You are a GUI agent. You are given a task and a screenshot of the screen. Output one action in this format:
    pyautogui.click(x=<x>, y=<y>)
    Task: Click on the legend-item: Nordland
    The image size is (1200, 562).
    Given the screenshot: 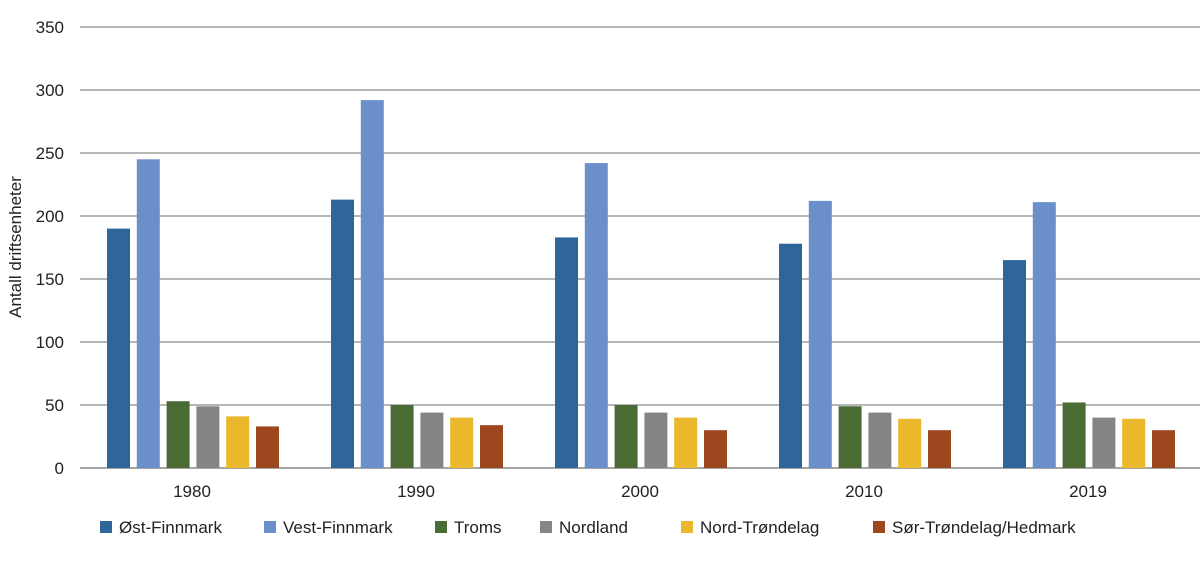 What is the action you would take?
    pyautogui.click(x=584, y=527)
    